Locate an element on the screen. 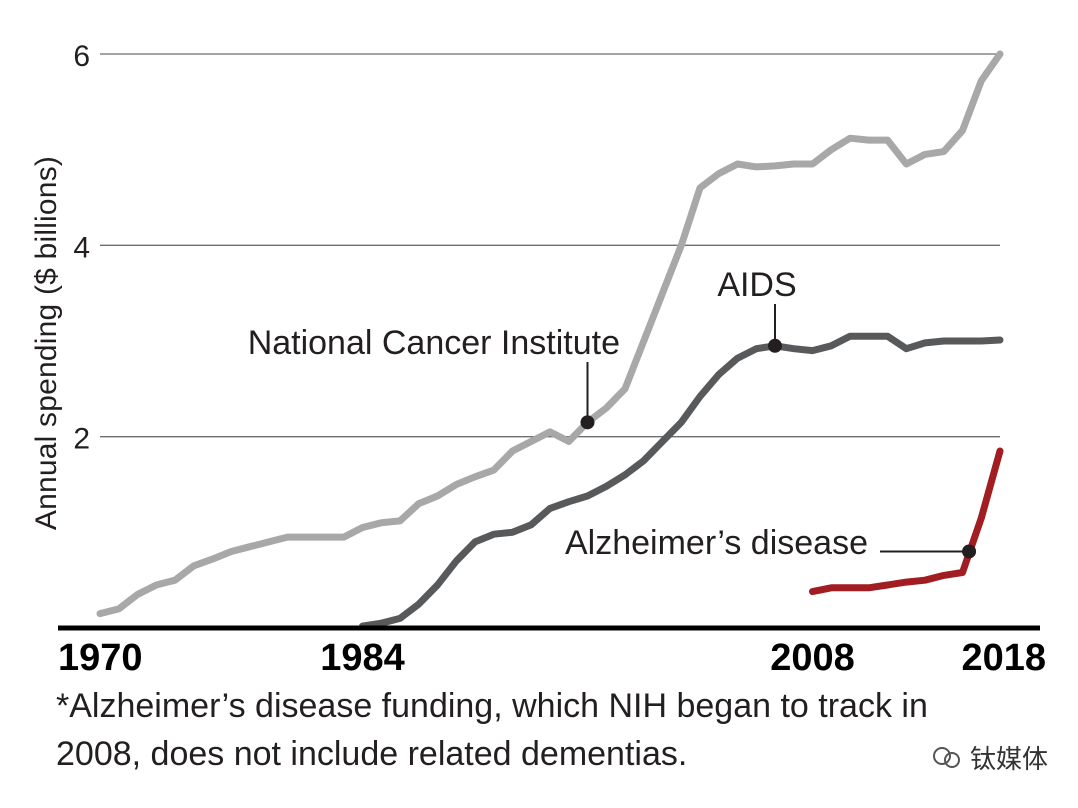 This screenshot has width=1078, height=808. x-tick-label-2008: 2008 is located at coordinates (812, 658).